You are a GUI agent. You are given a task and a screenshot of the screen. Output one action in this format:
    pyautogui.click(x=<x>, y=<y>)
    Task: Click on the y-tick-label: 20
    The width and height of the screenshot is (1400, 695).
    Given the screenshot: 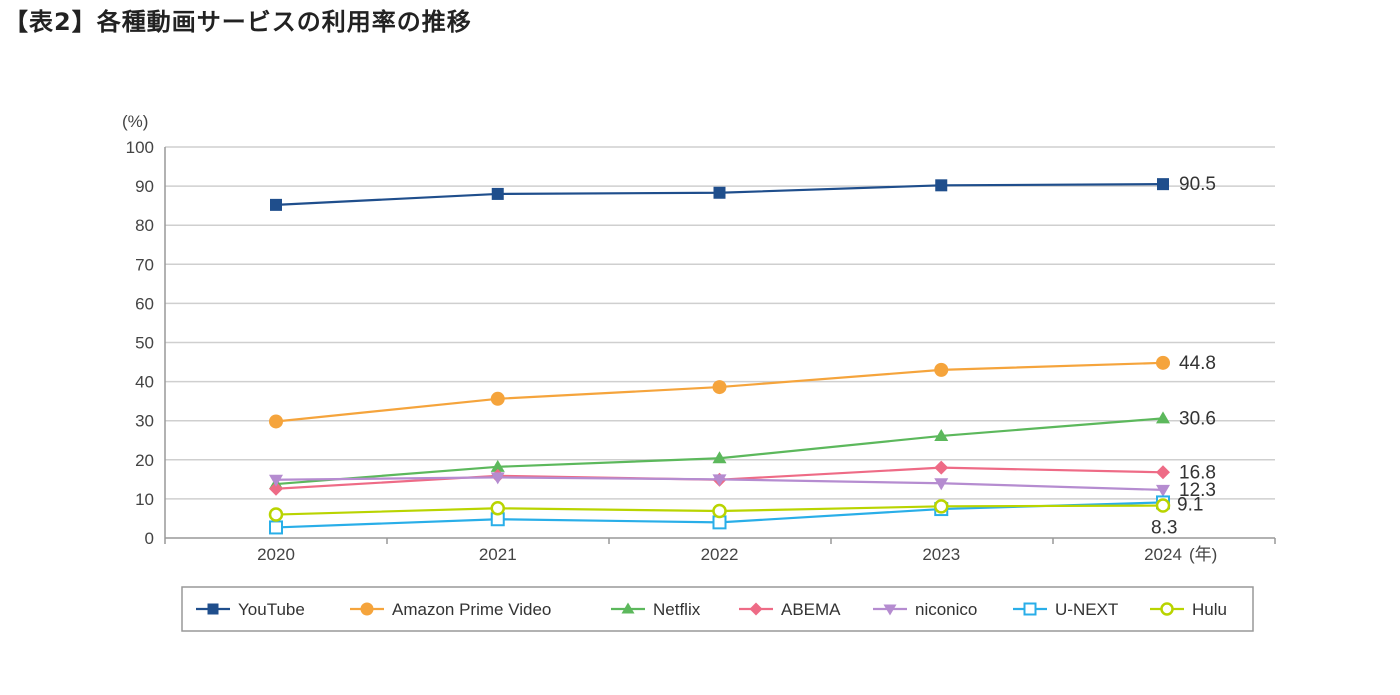 What is the action you would take?
    pyautogui.click(x=144, y=460)
    